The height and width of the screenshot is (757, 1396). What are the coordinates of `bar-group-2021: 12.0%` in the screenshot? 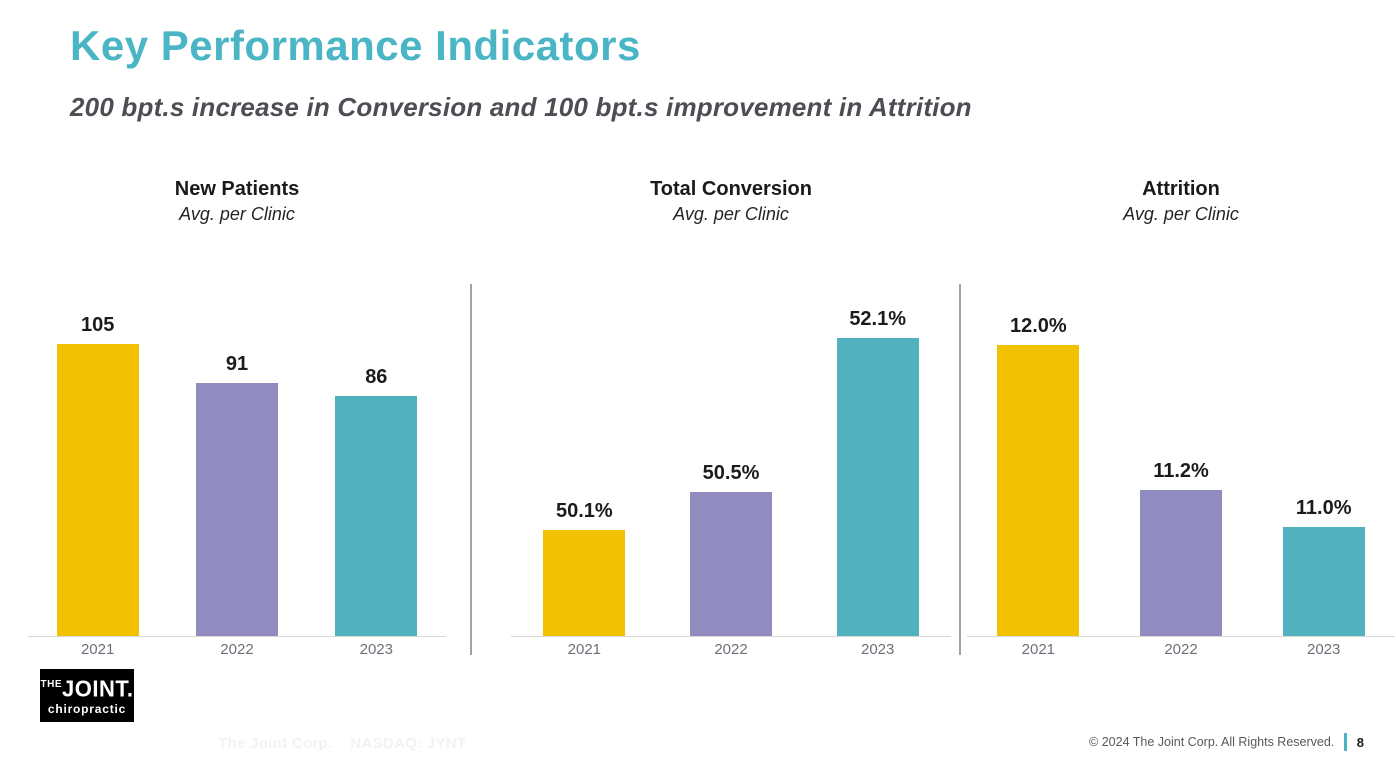 It's located at (1038, 468).